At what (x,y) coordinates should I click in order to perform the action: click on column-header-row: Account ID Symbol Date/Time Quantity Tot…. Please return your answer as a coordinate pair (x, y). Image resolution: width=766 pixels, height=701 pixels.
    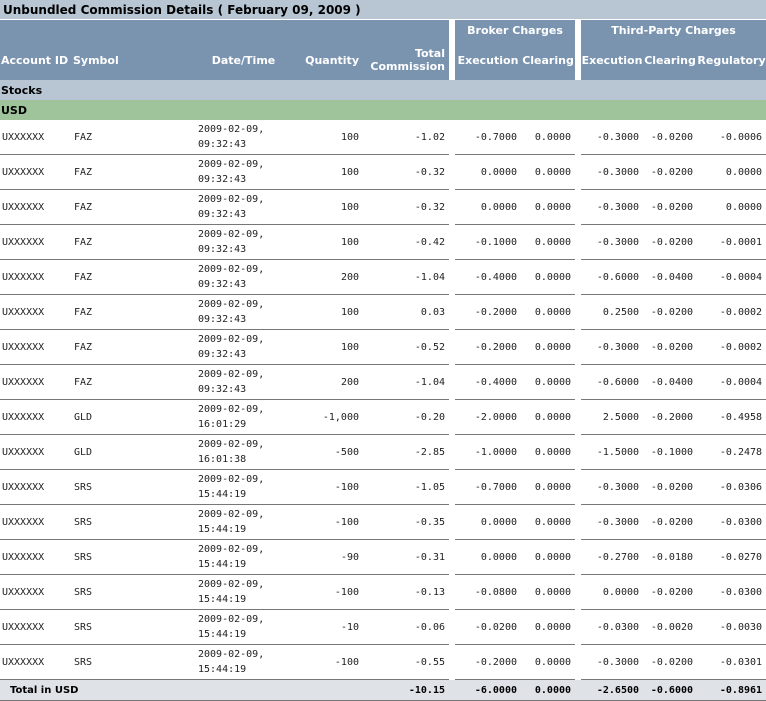
    Looking at the image, I should click on (383, 60).